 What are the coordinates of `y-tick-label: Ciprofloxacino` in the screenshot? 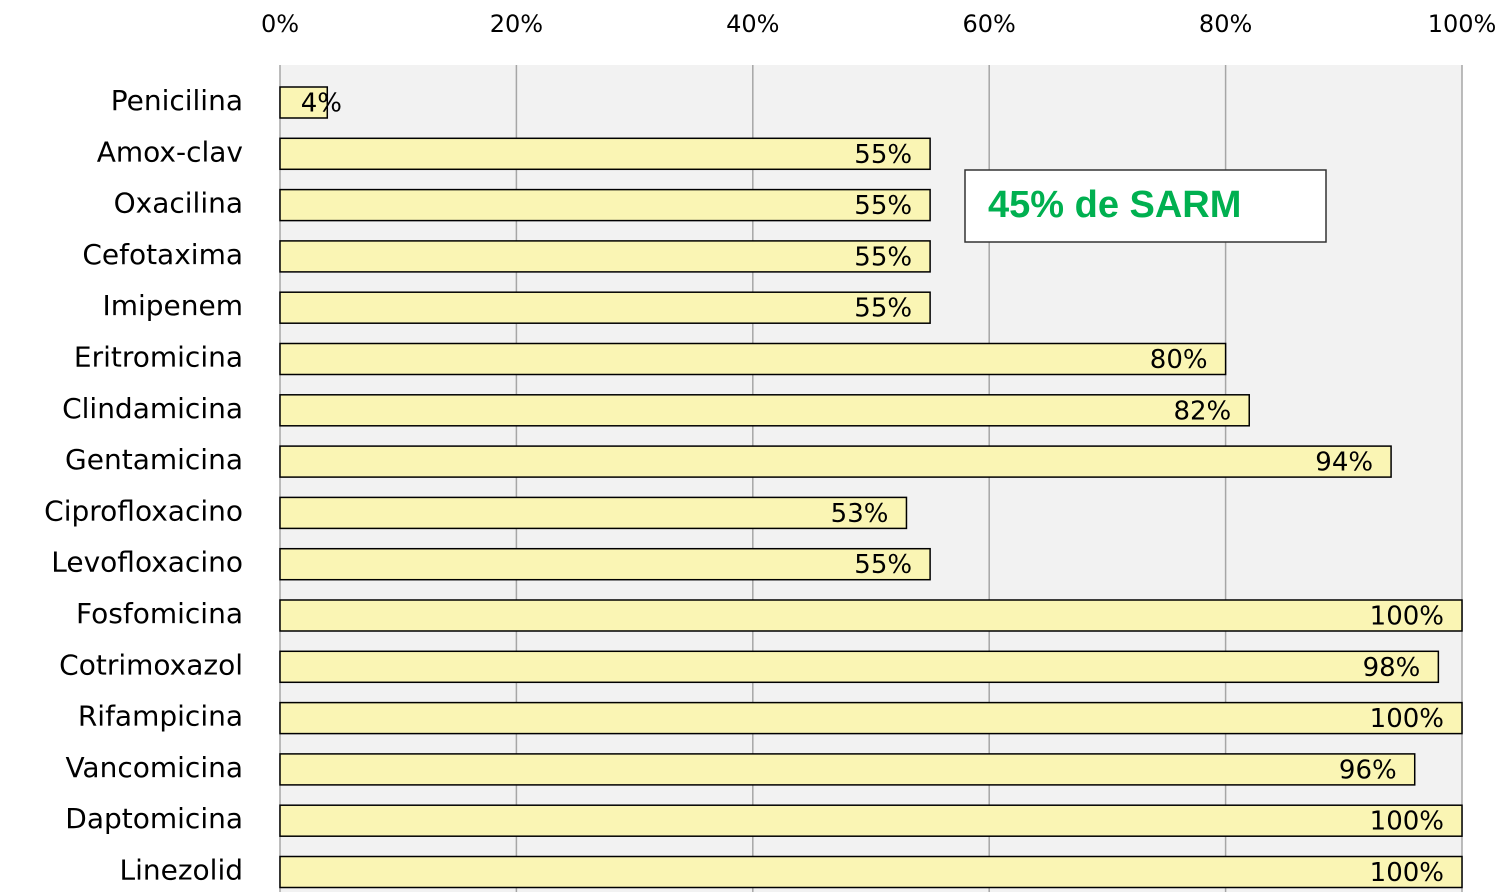 It's located at (143, 510).